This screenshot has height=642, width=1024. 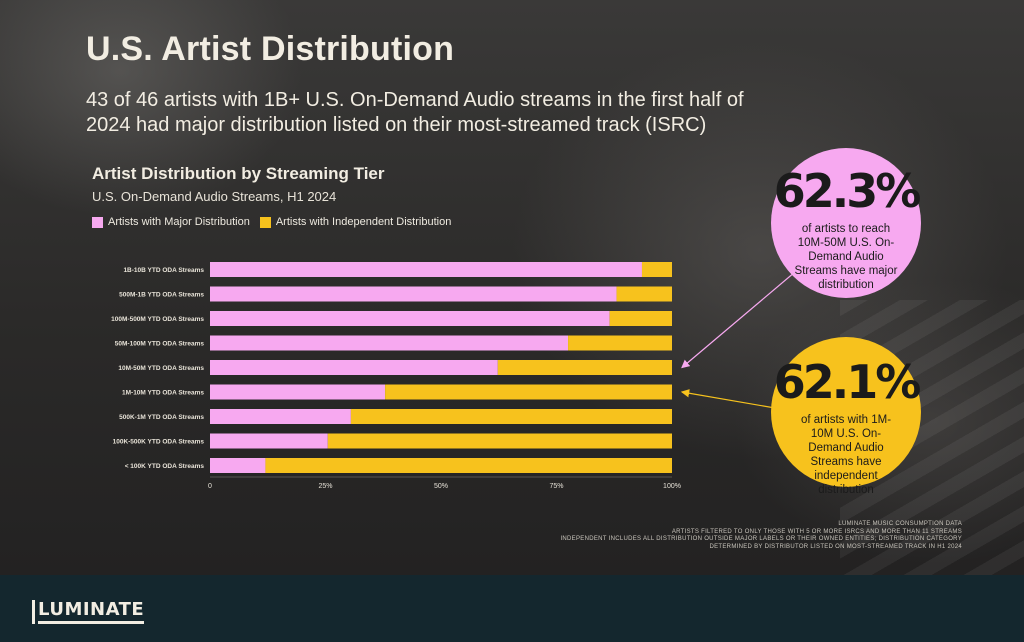 What do you see at coordinates (847, 382) in the screenshot?
I see `callout-independent-value: 62.1%` at bounding box center [847, 382].